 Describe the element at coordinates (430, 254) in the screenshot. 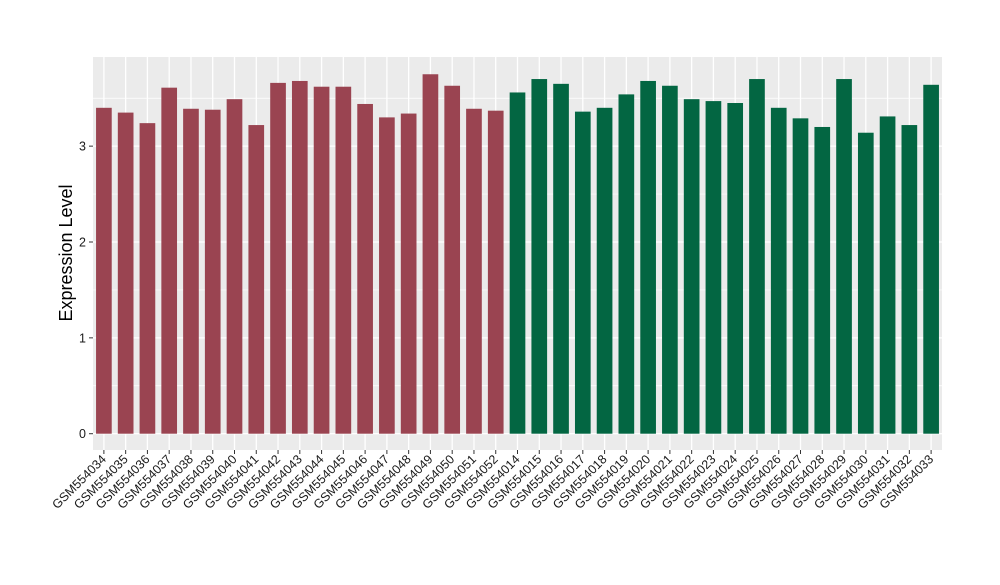

I see `bar-GSM554049` at that location.